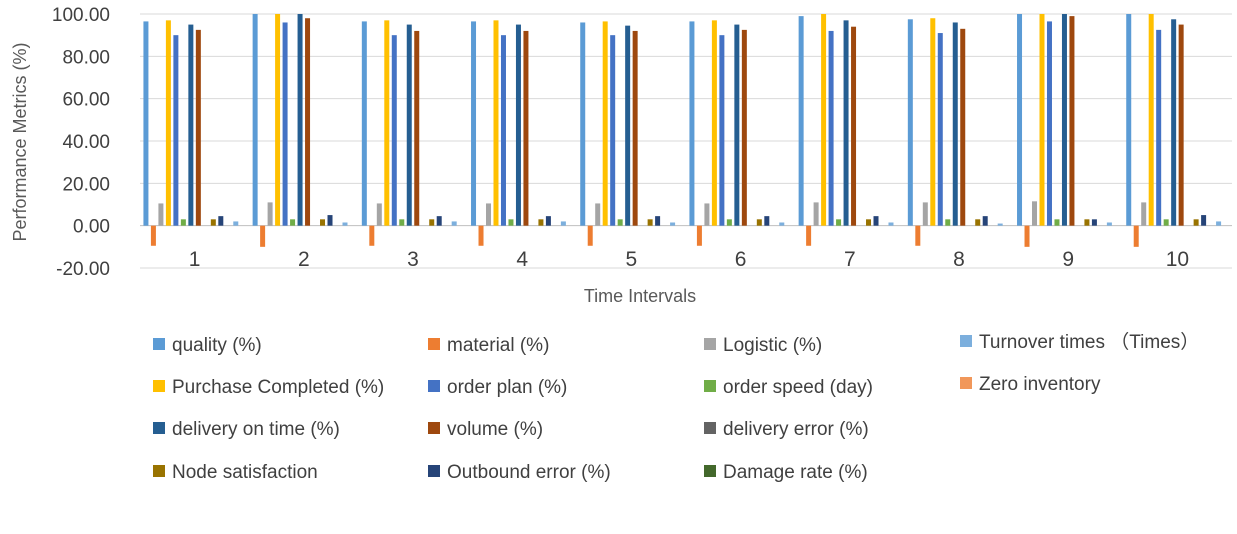 Image resolution: width=1237 pixels, height=534 pixels. What do you see at coordinates (495, 429) in the screenshot?
I see `legend-label: volume (%)` at bounding box center [495, 429].